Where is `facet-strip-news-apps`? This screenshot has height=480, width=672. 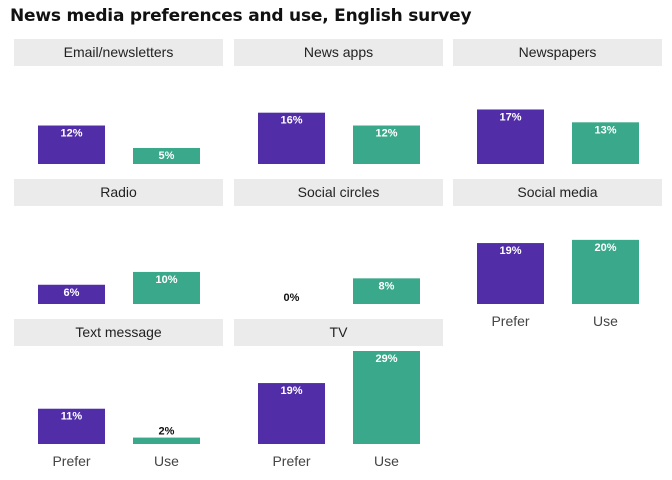 facet-strip-news-apps is located at coordinates (338, 52).